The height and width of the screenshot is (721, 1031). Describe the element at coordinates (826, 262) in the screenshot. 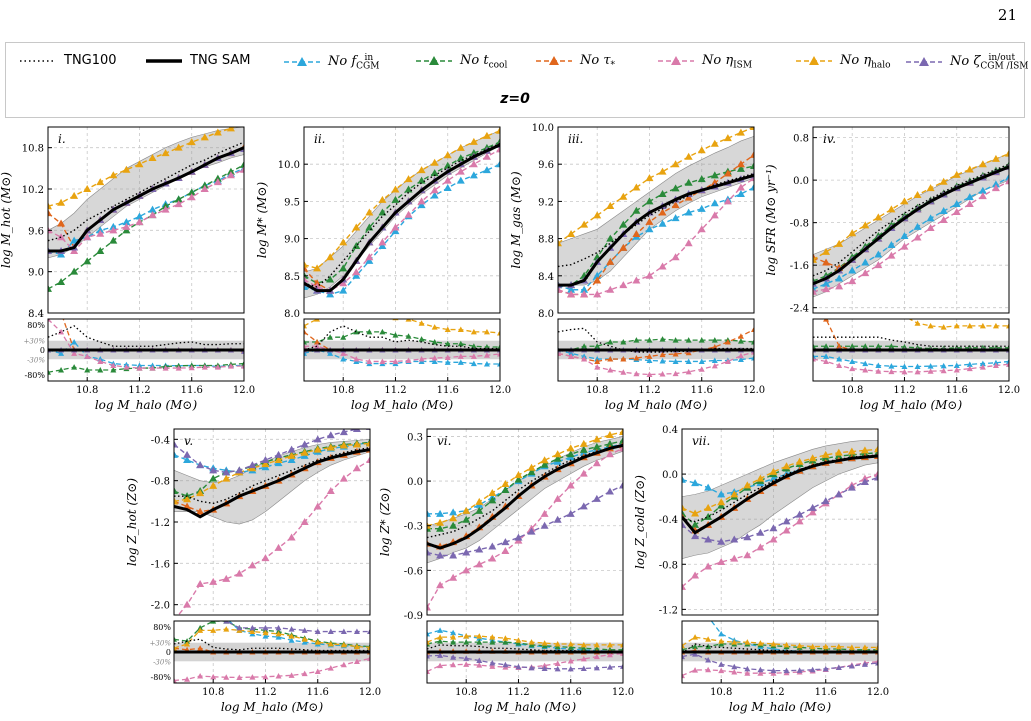

I see `point-tau` at that location.